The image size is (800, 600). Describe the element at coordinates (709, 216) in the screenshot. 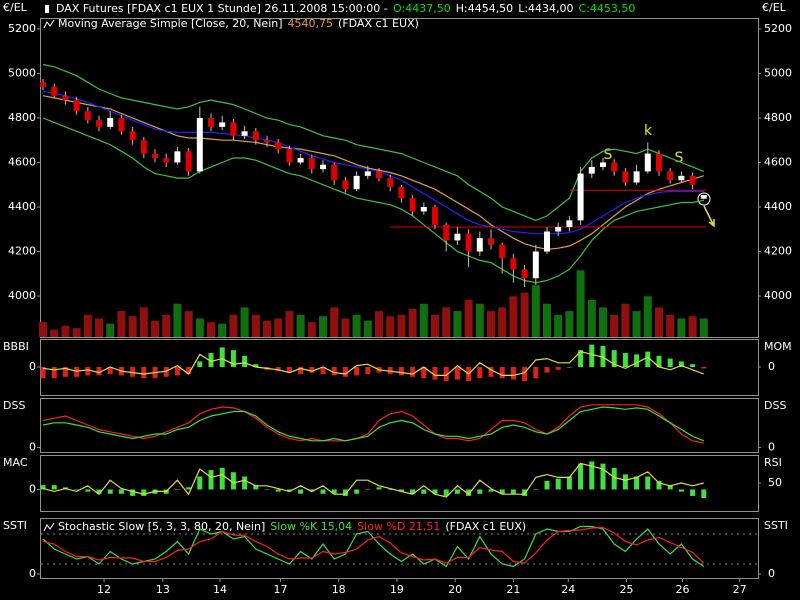

I see `arrow` at that location.